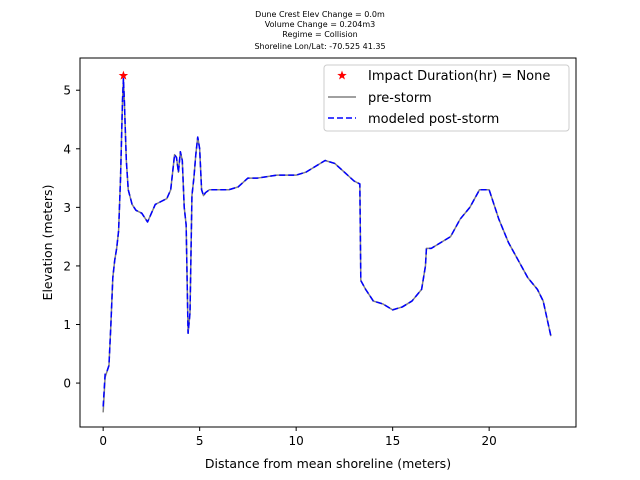  Describe the element at coordinates (103, 441) in the screenshot. I see `x-tick-label: 0` at that location.